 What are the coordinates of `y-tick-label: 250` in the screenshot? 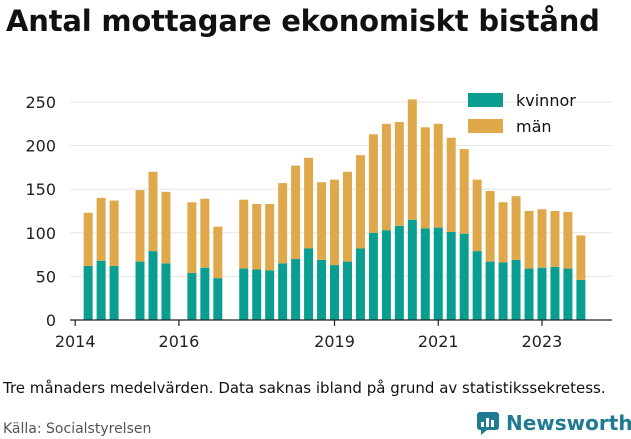 It's located at (40, 102).